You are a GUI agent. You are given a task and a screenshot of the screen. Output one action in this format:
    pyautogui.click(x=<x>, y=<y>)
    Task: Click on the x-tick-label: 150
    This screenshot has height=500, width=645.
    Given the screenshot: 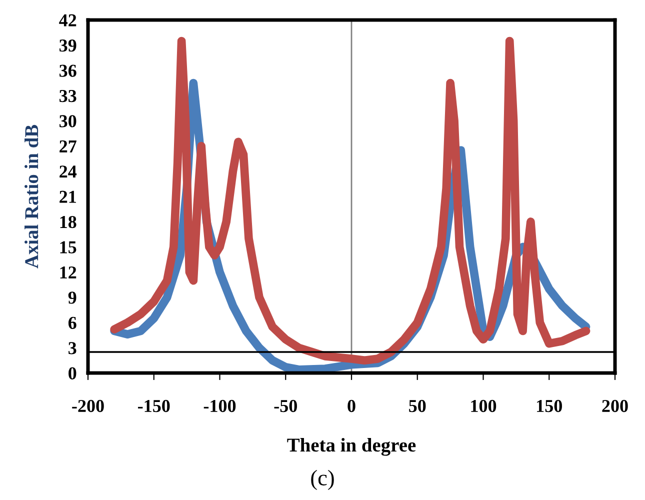 What is the action you would take?
    pyautogui.click(x=549, y=406)
    